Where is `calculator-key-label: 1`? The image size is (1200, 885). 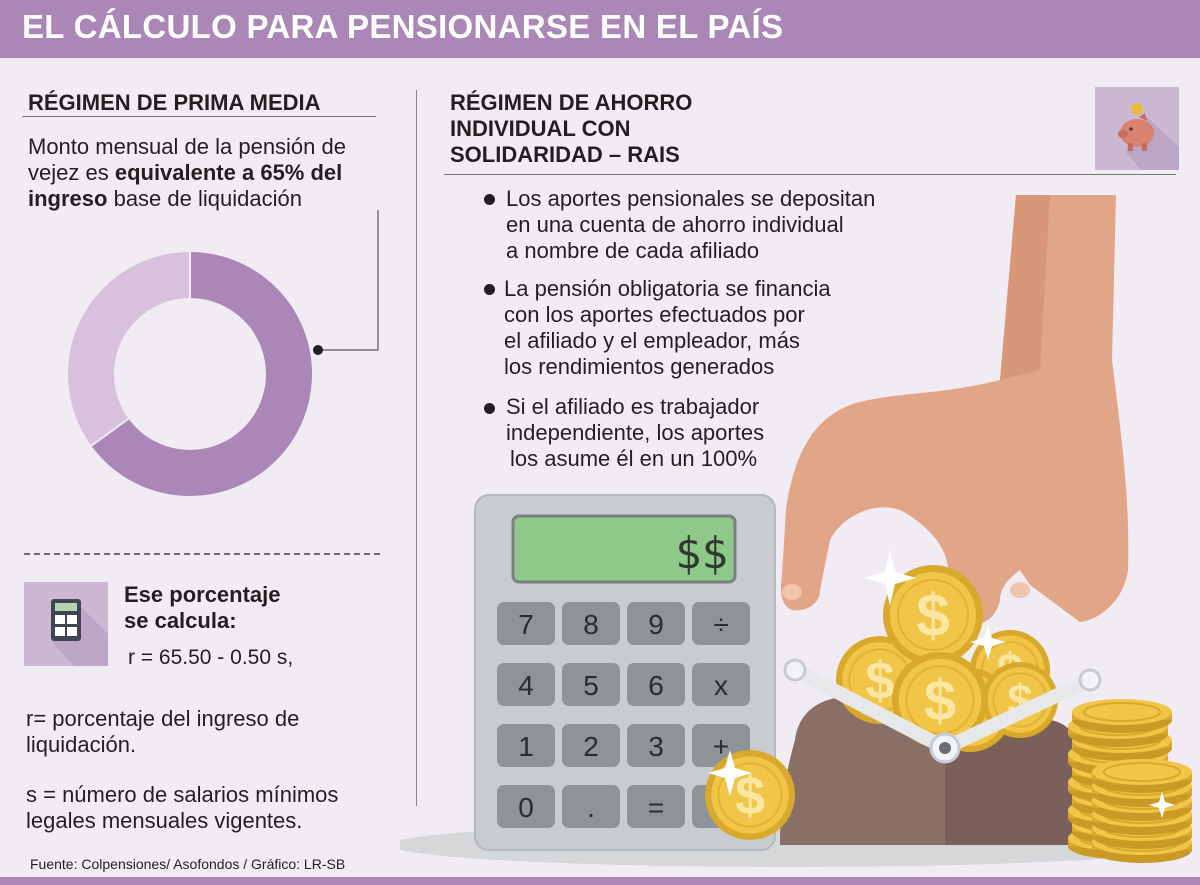 calculator-key-label: 1 is located at coordinates (526, 746).